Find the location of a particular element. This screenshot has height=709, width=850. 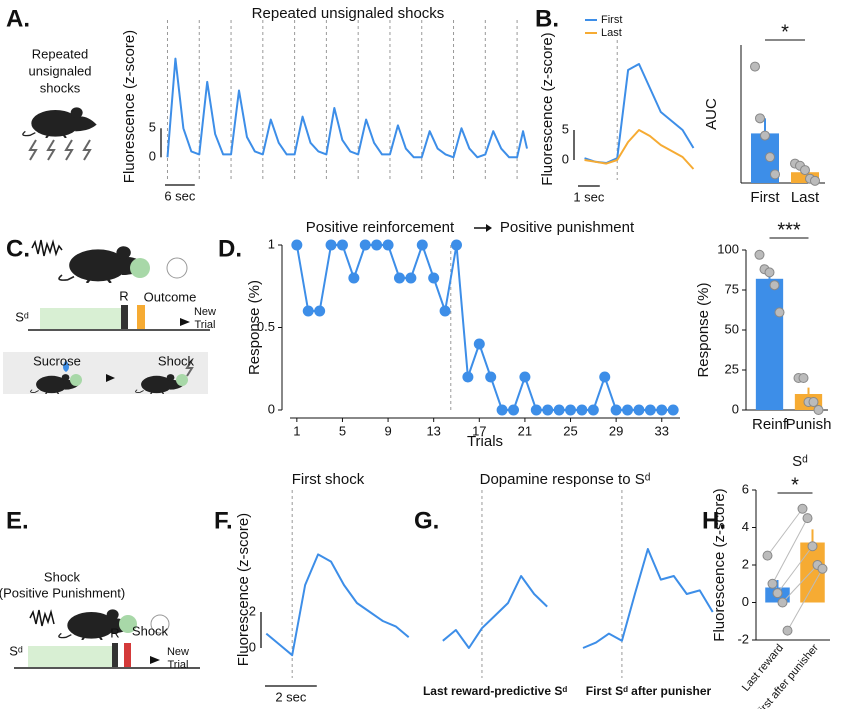

x-scale-label: 6 sec is located at coordinates (180, 195).